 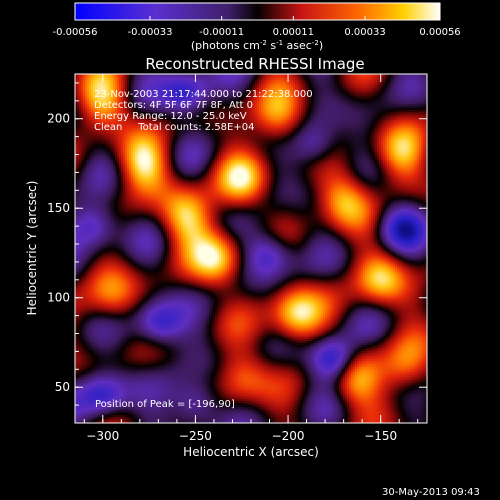 What do you see at coordinates (431, 492) in the screenshot?
I see `footer-date: 30-May-2013 09:43` at bounding box center [431, 492].